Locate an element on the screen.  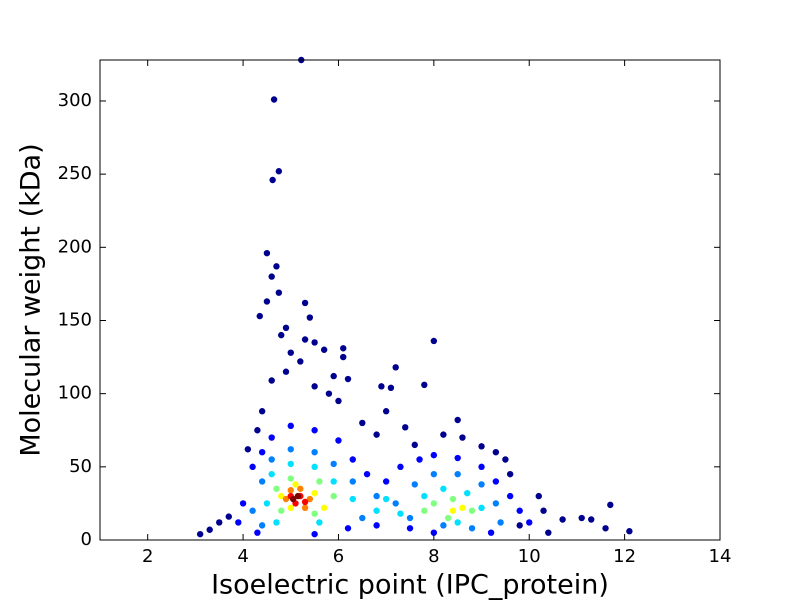
y-tick-label: 150 is located at coordinates (75, 319).